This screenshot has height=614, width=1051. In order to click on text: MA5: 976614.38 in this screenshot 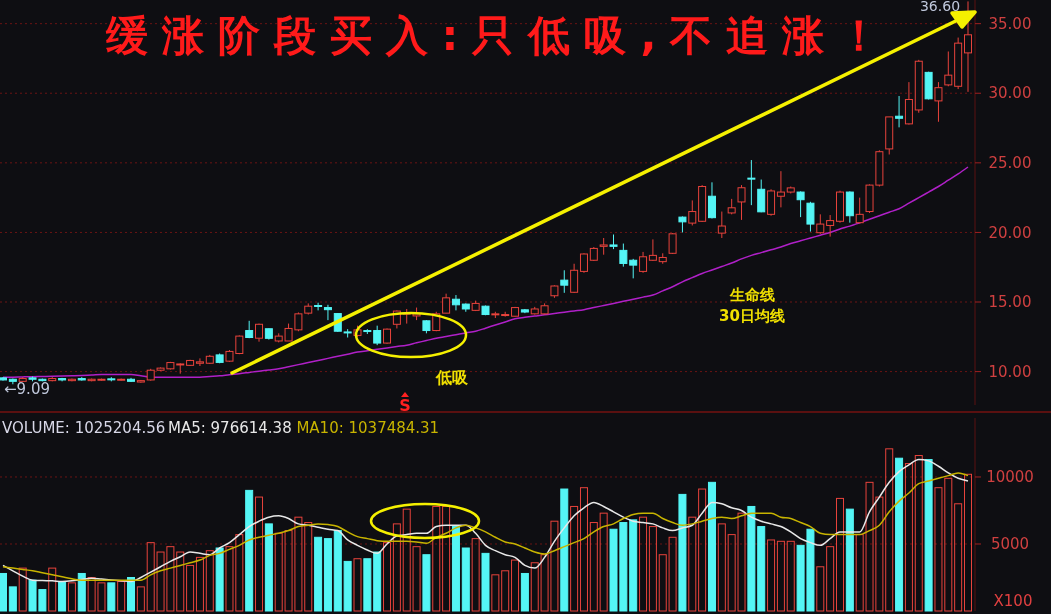, I will do `click(230, 428)`.